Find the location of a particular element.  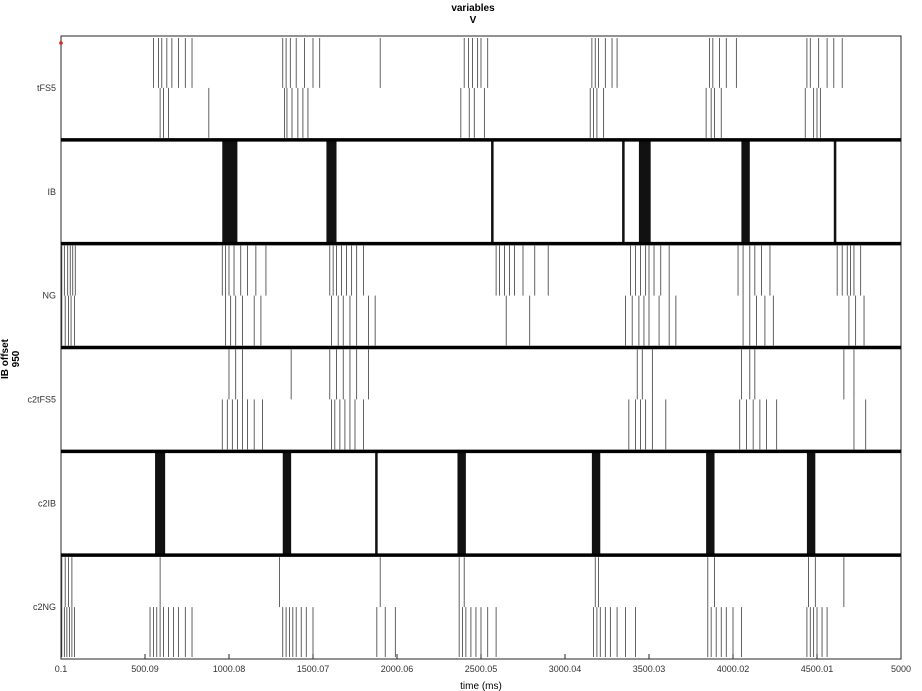

marker-point is located at coordinates (61, 43).